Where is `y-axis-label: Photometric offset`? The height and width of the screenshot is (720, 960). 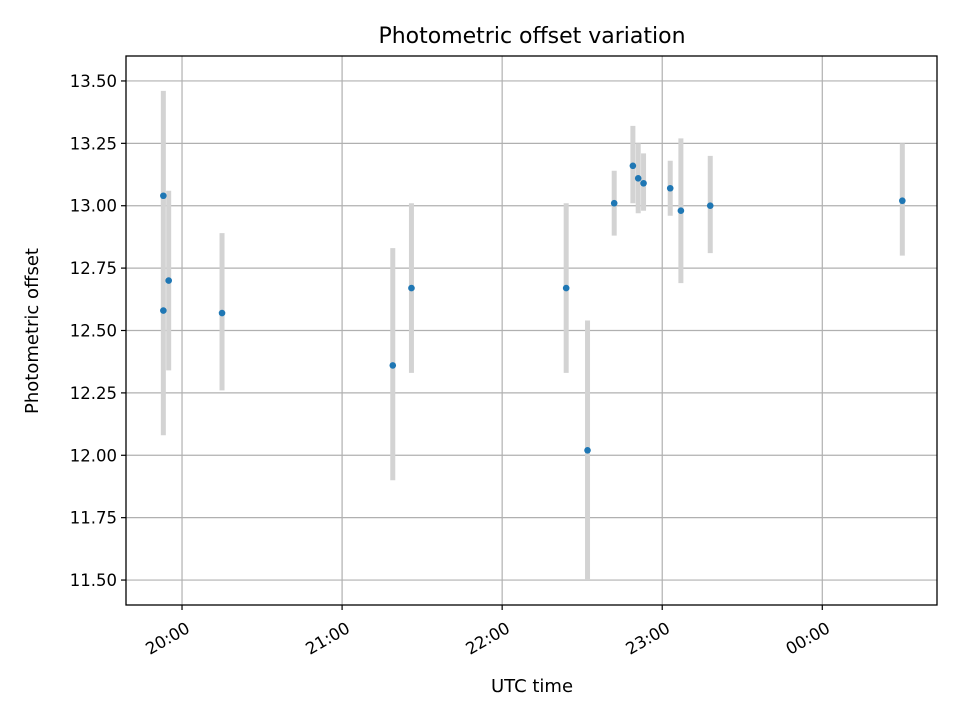 y-axis-label: Photometric offset is located at coordinates (32, 331).